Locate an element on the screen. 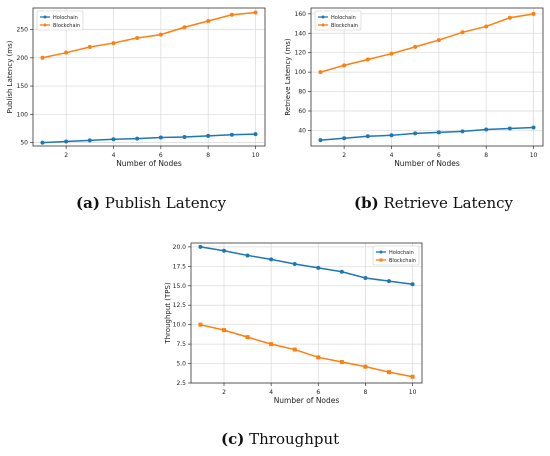  y-tick-label: 150 is located at coordinates (23, 86).